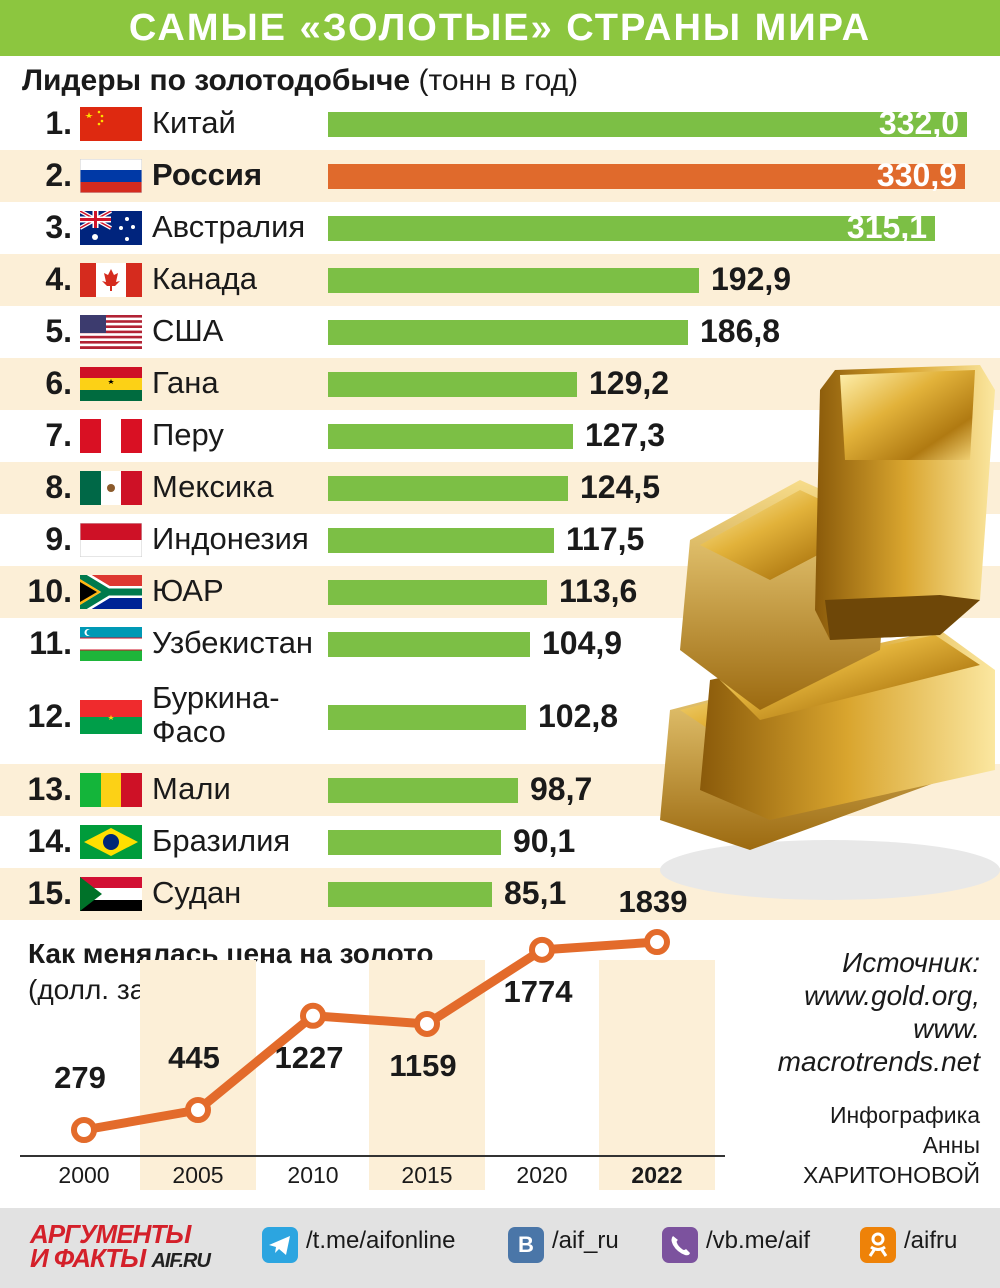 The image size is (1000, 1288). I want to click on brazil-flag, so click(111, 842).